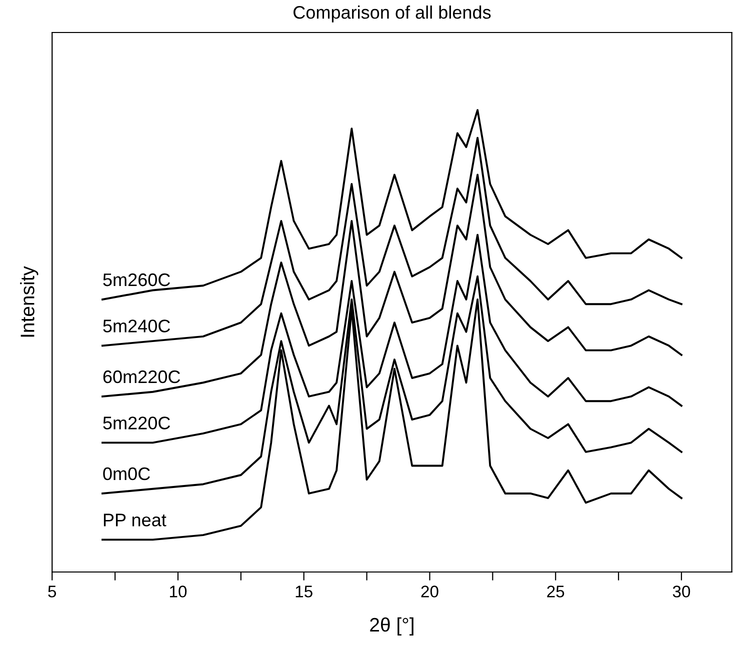  What do you see at coordinates (135, 520) in the screenshot?
I see `series-label: PP neat` at bounding box center [135, 520].